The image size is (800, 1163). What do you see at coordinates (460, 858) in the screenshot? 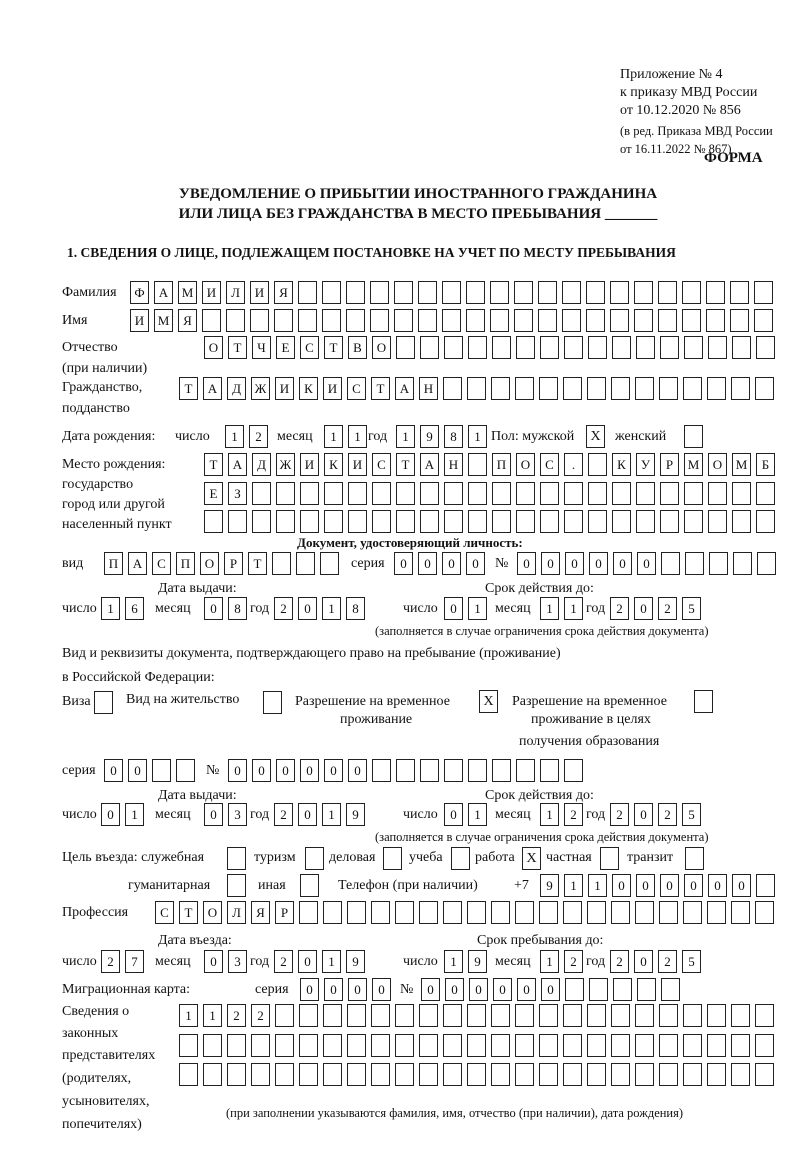
I see `purpose-study-checkbox` at bounding box center [460, 858].